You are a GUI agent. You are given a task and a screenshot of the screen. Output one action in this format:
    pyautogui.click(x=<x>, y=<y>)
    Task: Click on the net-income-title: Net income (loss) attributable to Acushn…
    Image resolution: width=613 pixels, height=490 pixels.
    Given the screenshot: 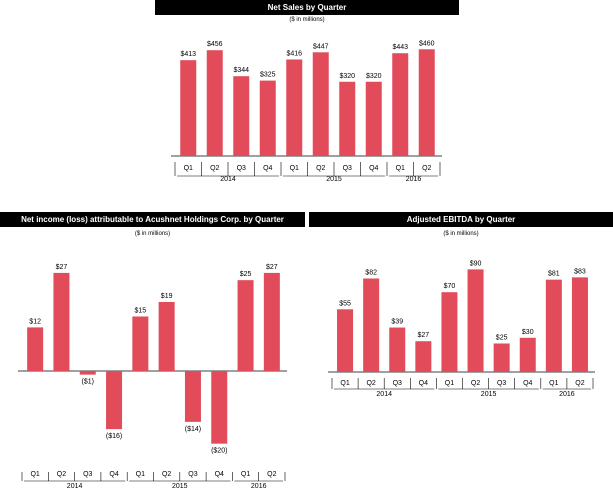 What is the action you would take?
    pyautogui.click(x=152, y=219)
    